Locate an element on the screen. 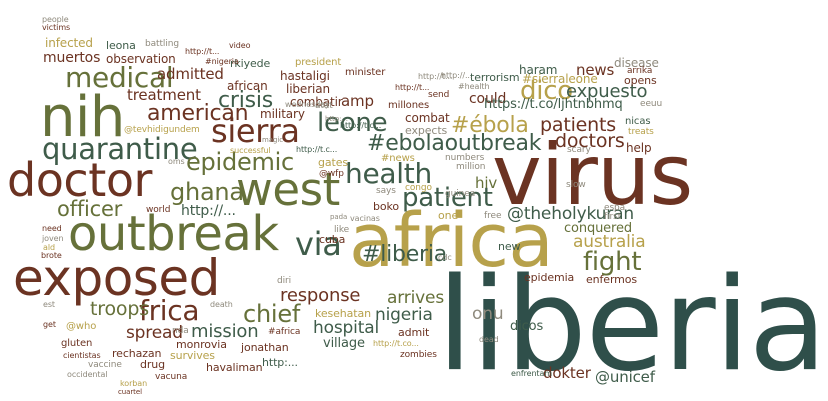 Image resolution: width=828 pixels, height=401 pixels. word: cuartel is located at coordinates (130, 392).